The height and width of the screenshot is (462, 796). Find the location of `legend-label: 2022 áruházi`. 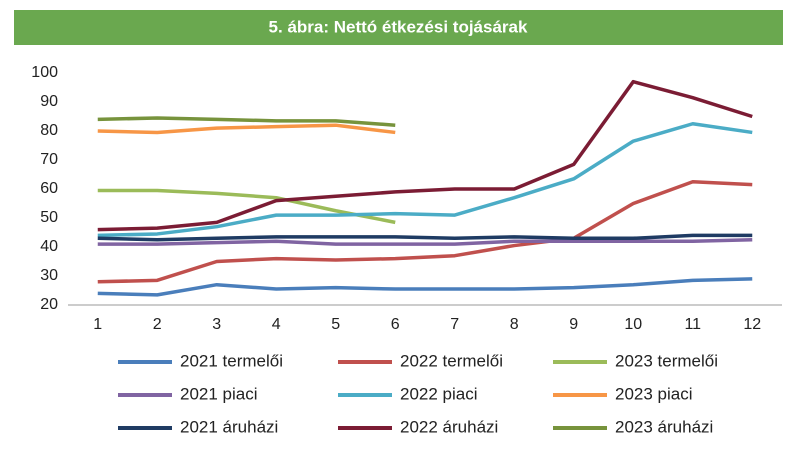

legend-label: 2022 áruházi is located at coordinates (449, 426).